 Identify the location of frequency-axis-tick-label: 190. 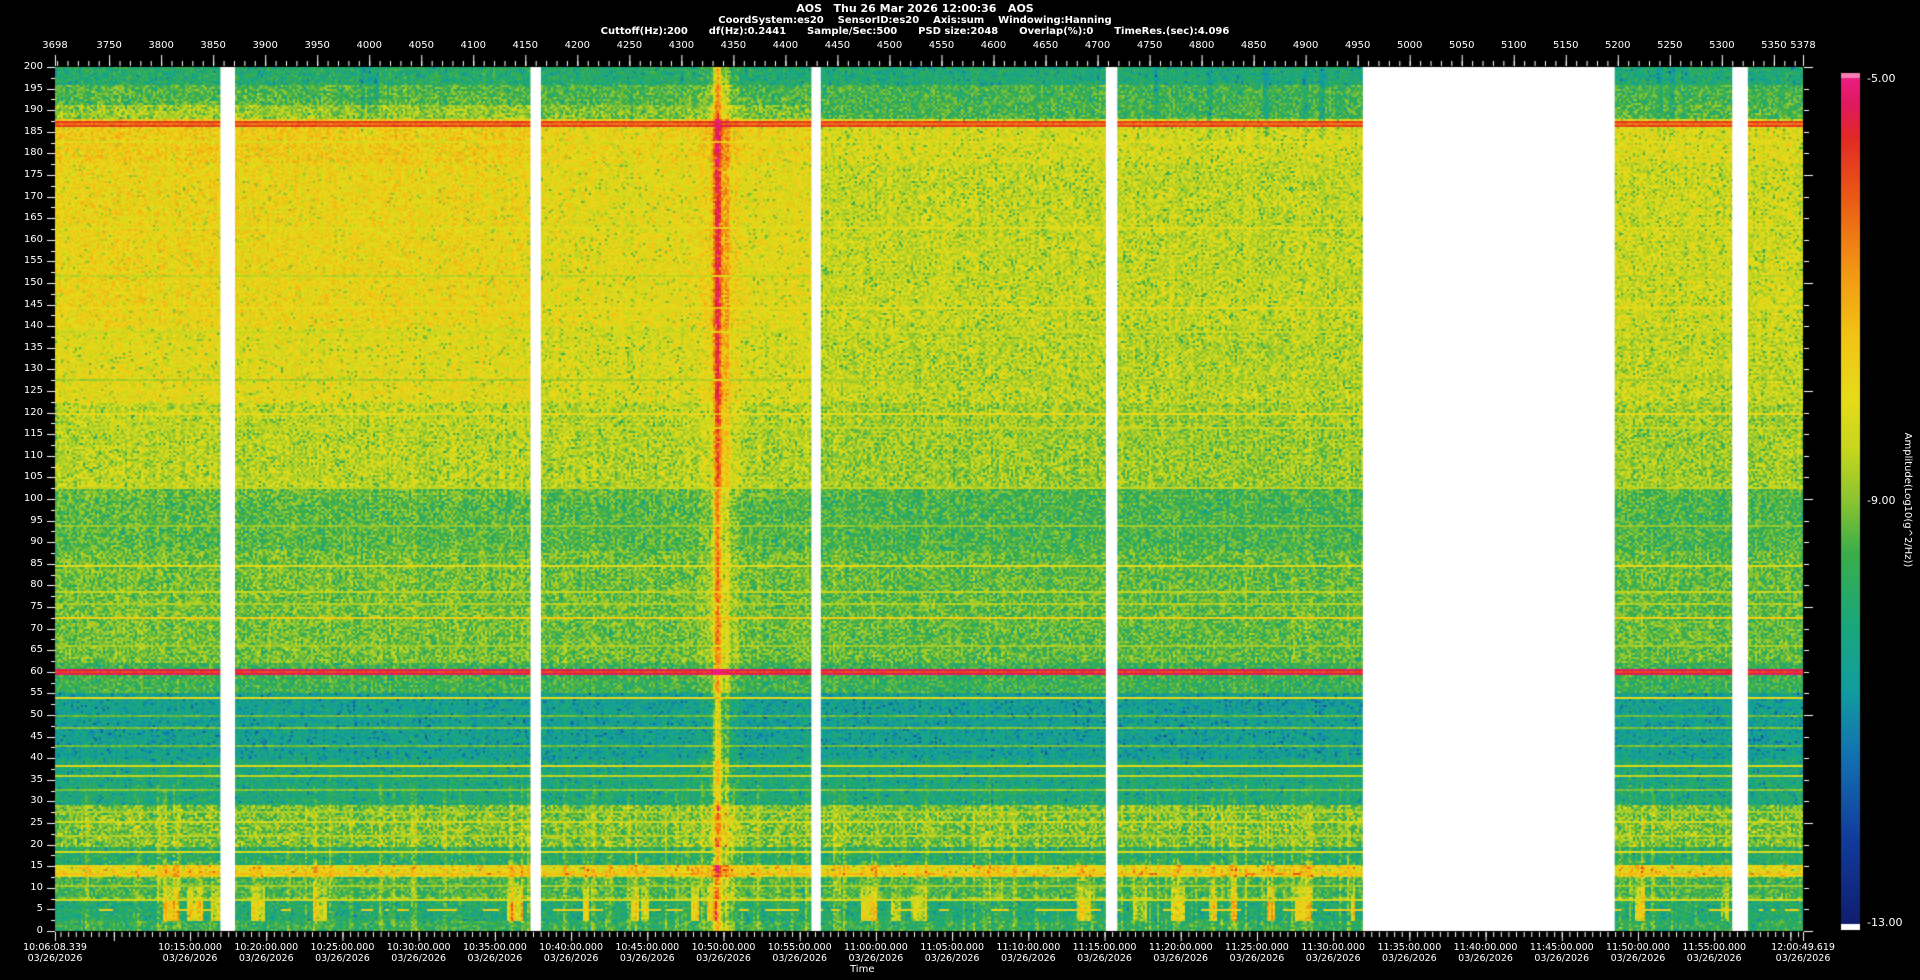
(33, 110).